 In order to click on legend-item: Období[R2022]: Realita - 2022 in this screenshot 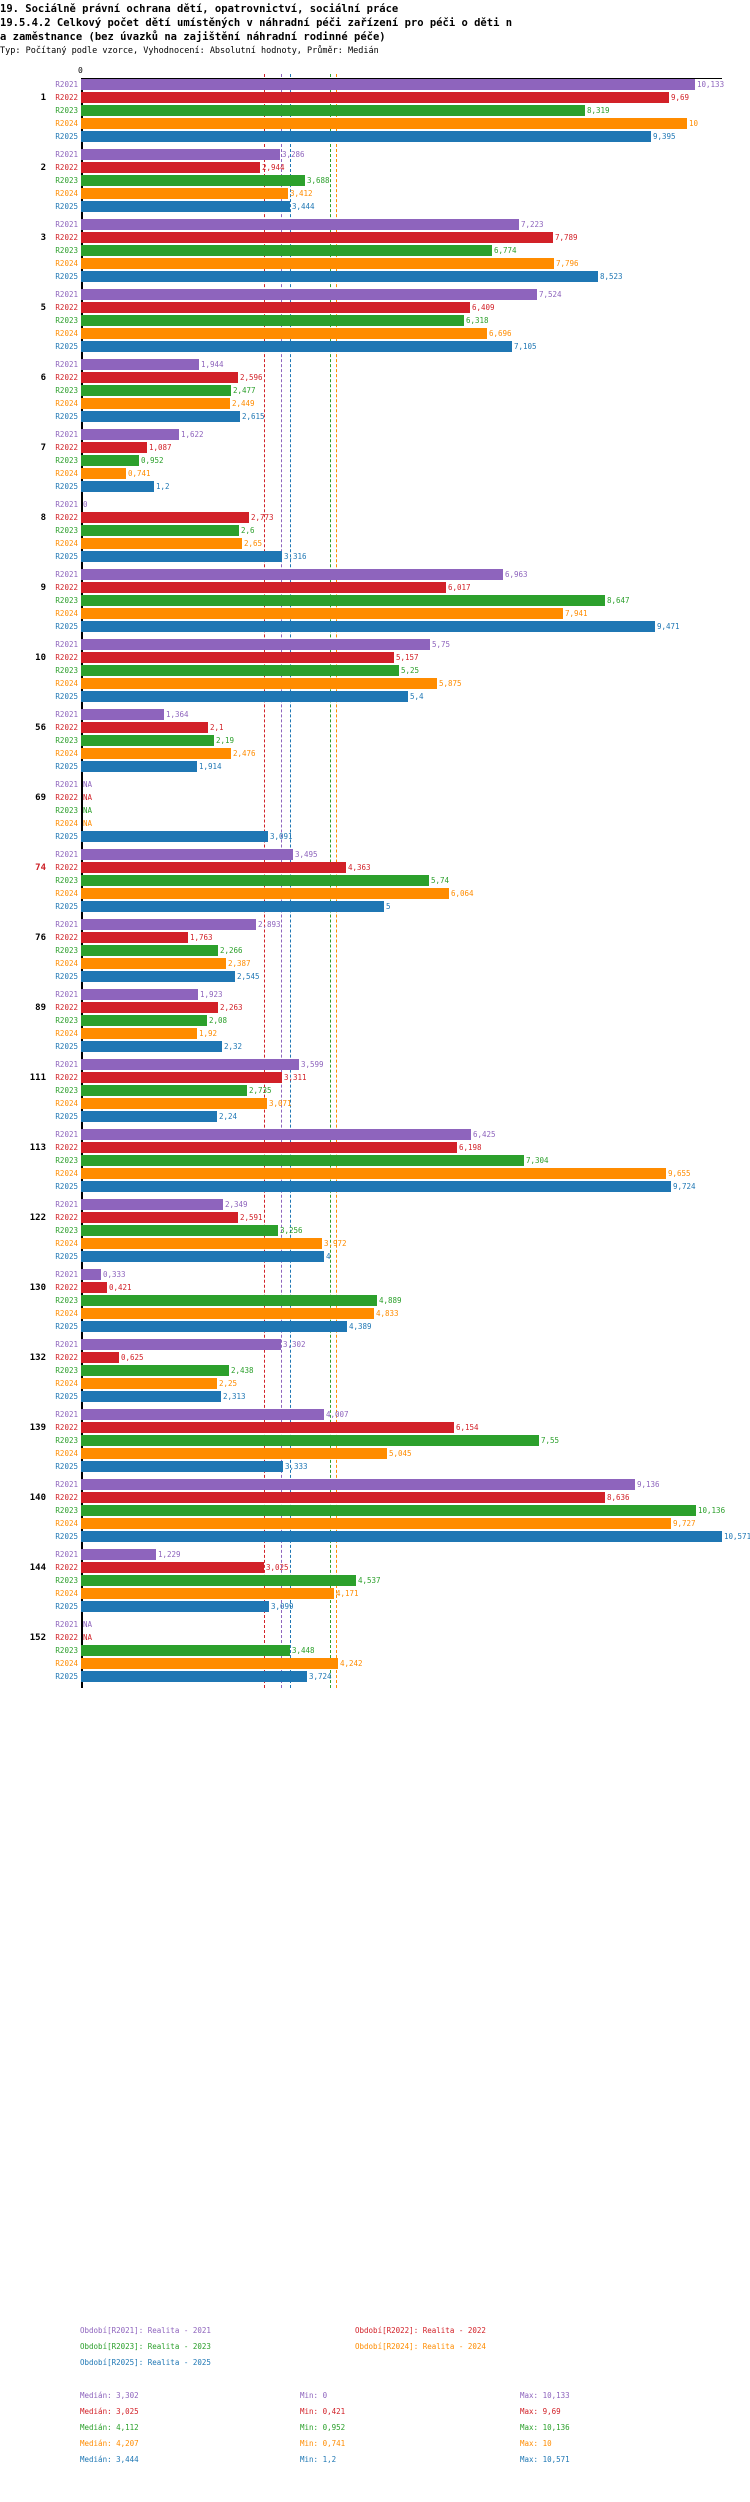, I will do `click(420, 2330)`.